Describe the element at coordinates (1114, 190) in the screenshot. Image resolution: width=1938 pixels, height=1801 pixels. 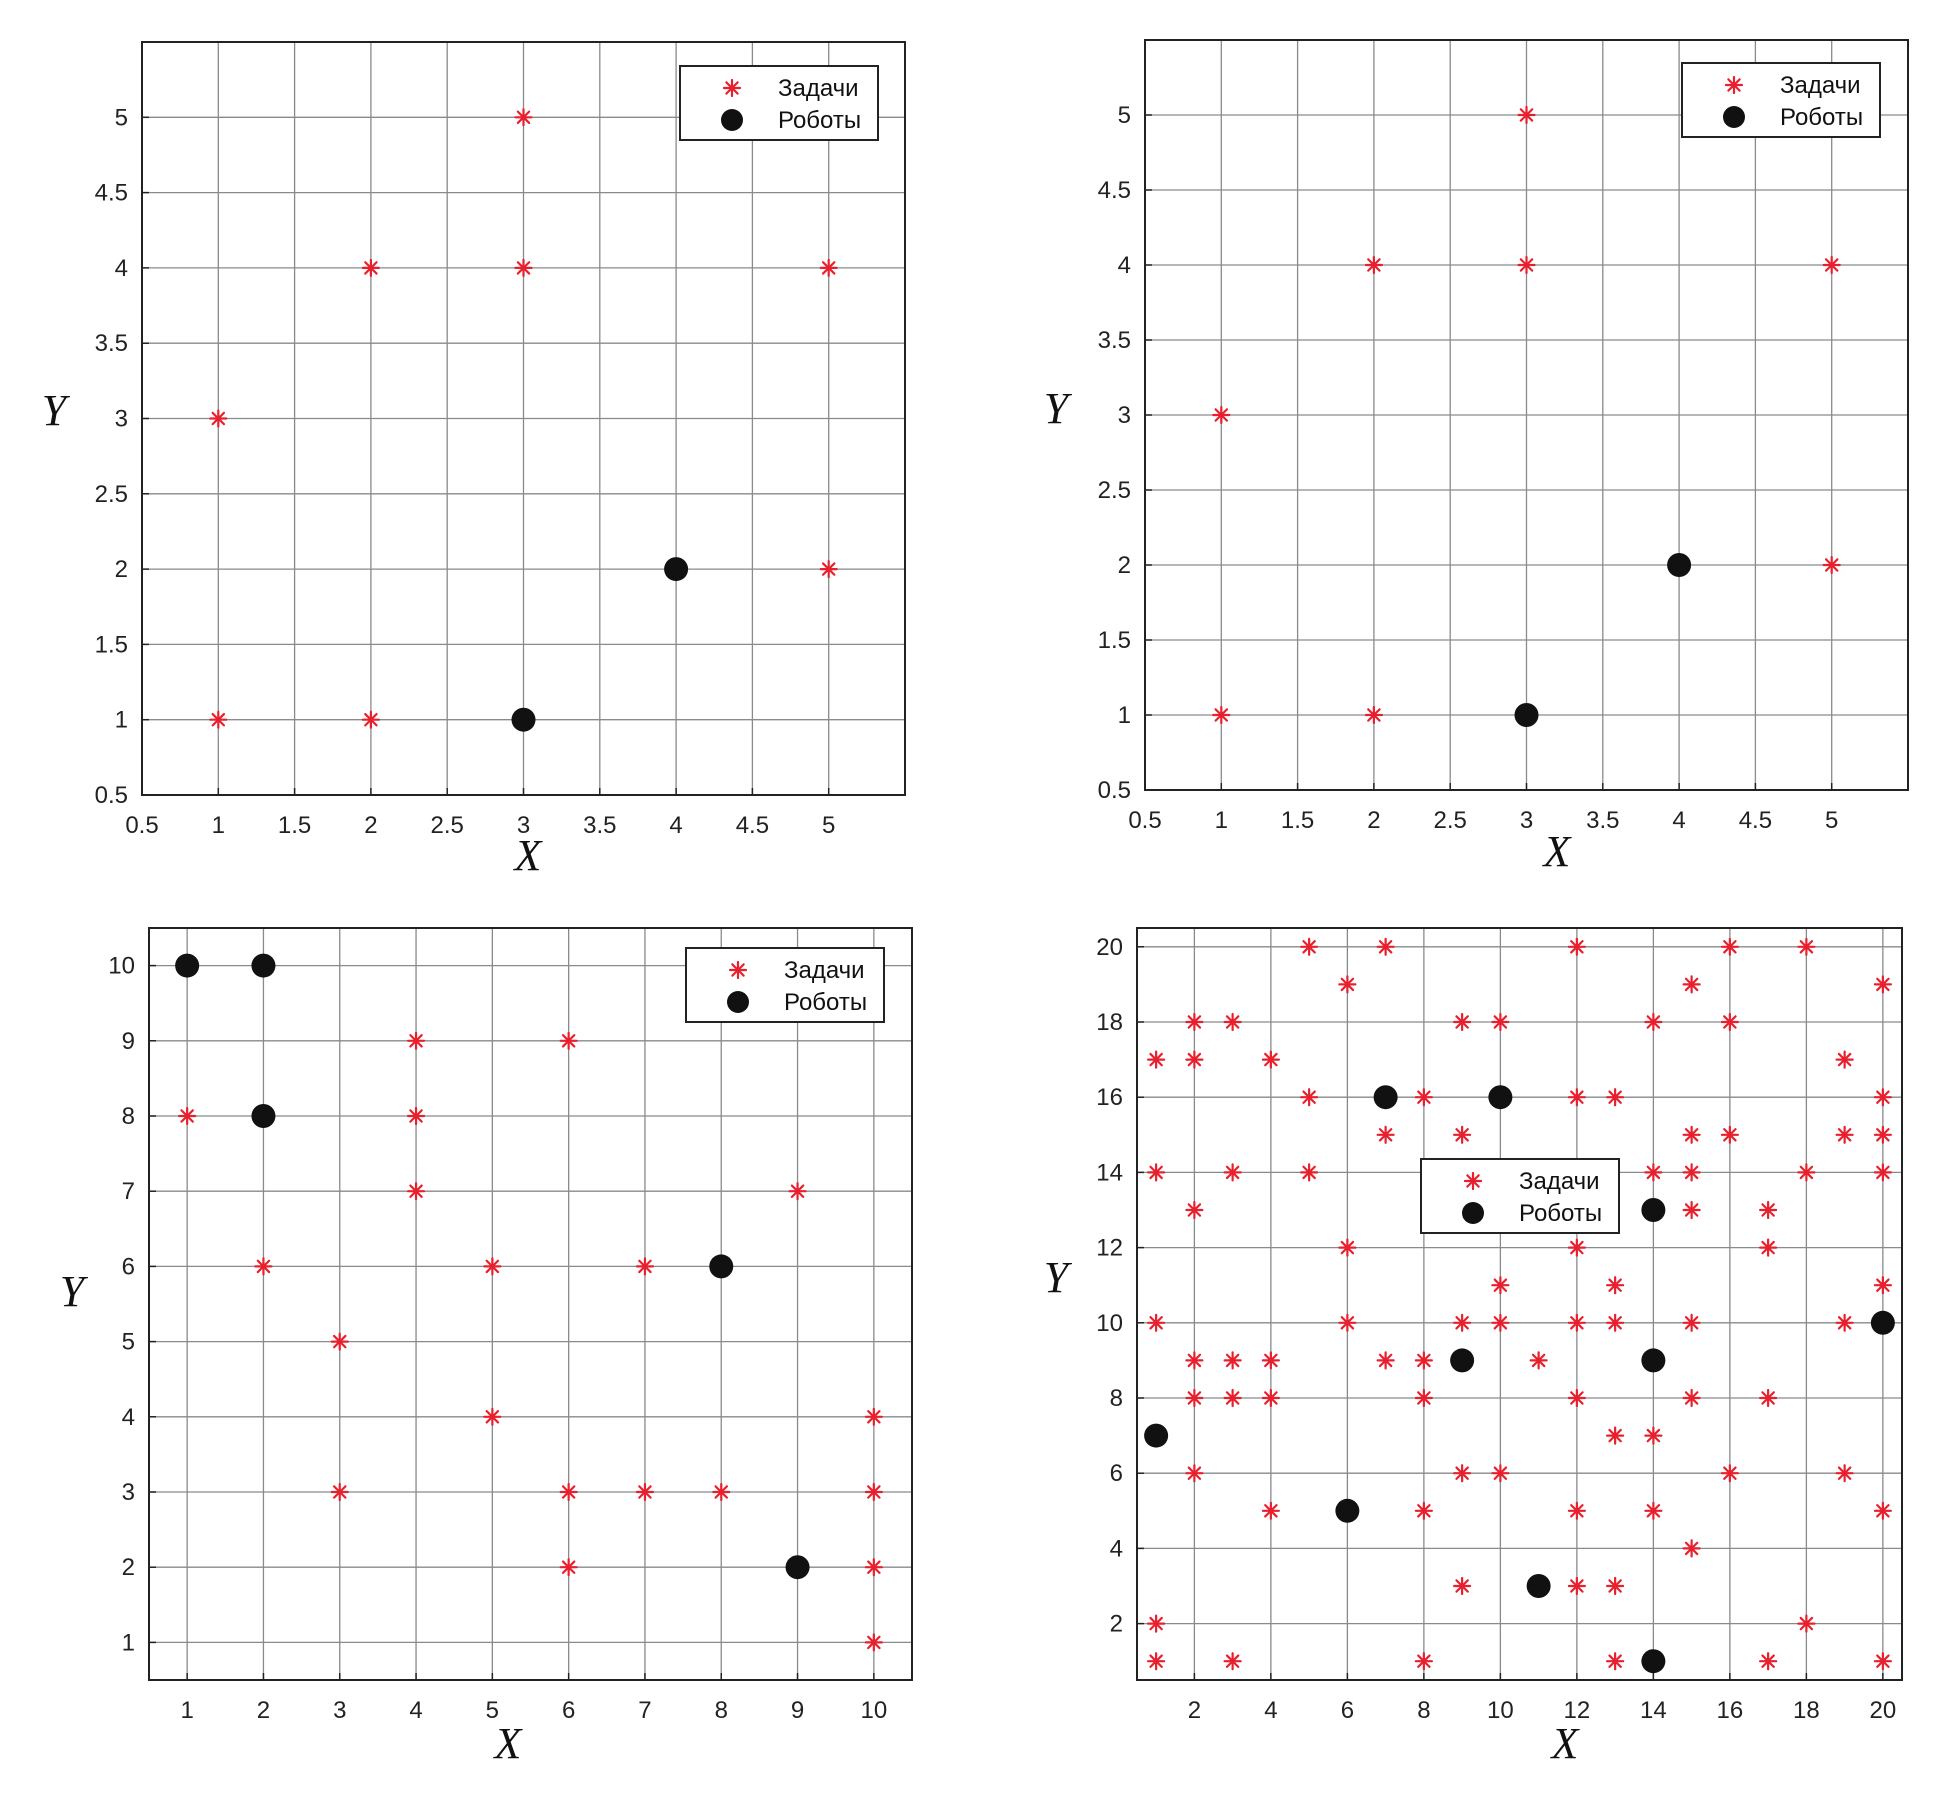
I see `y-tick-label: 4.5` at that location.